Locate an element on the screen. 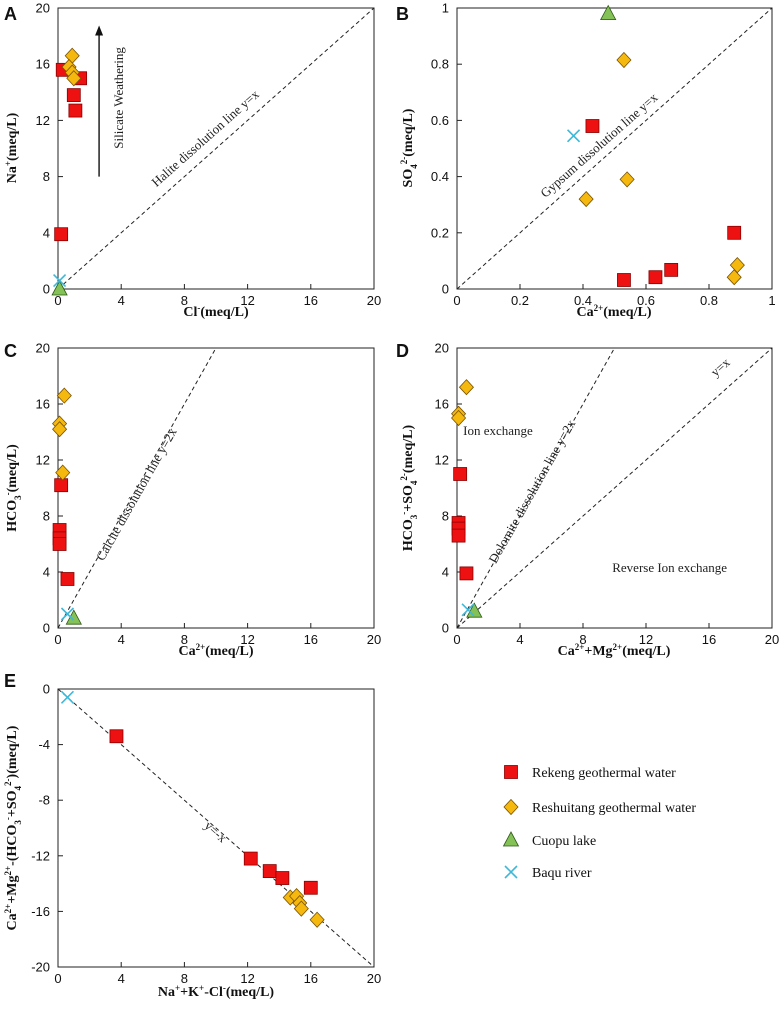 Image resolution: width=782 pixels, height=1019 pixels. legend-label-reshuitang: Reshuitang geothermal water is located at coordinates (614, 808).